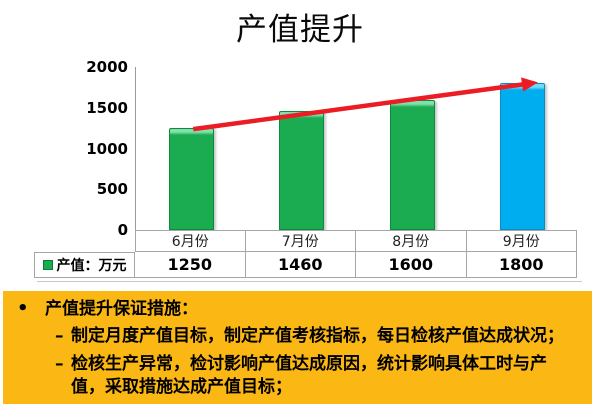 The image size is (600, 404). I want to click on value-cell: 1250, so click(190, 265).